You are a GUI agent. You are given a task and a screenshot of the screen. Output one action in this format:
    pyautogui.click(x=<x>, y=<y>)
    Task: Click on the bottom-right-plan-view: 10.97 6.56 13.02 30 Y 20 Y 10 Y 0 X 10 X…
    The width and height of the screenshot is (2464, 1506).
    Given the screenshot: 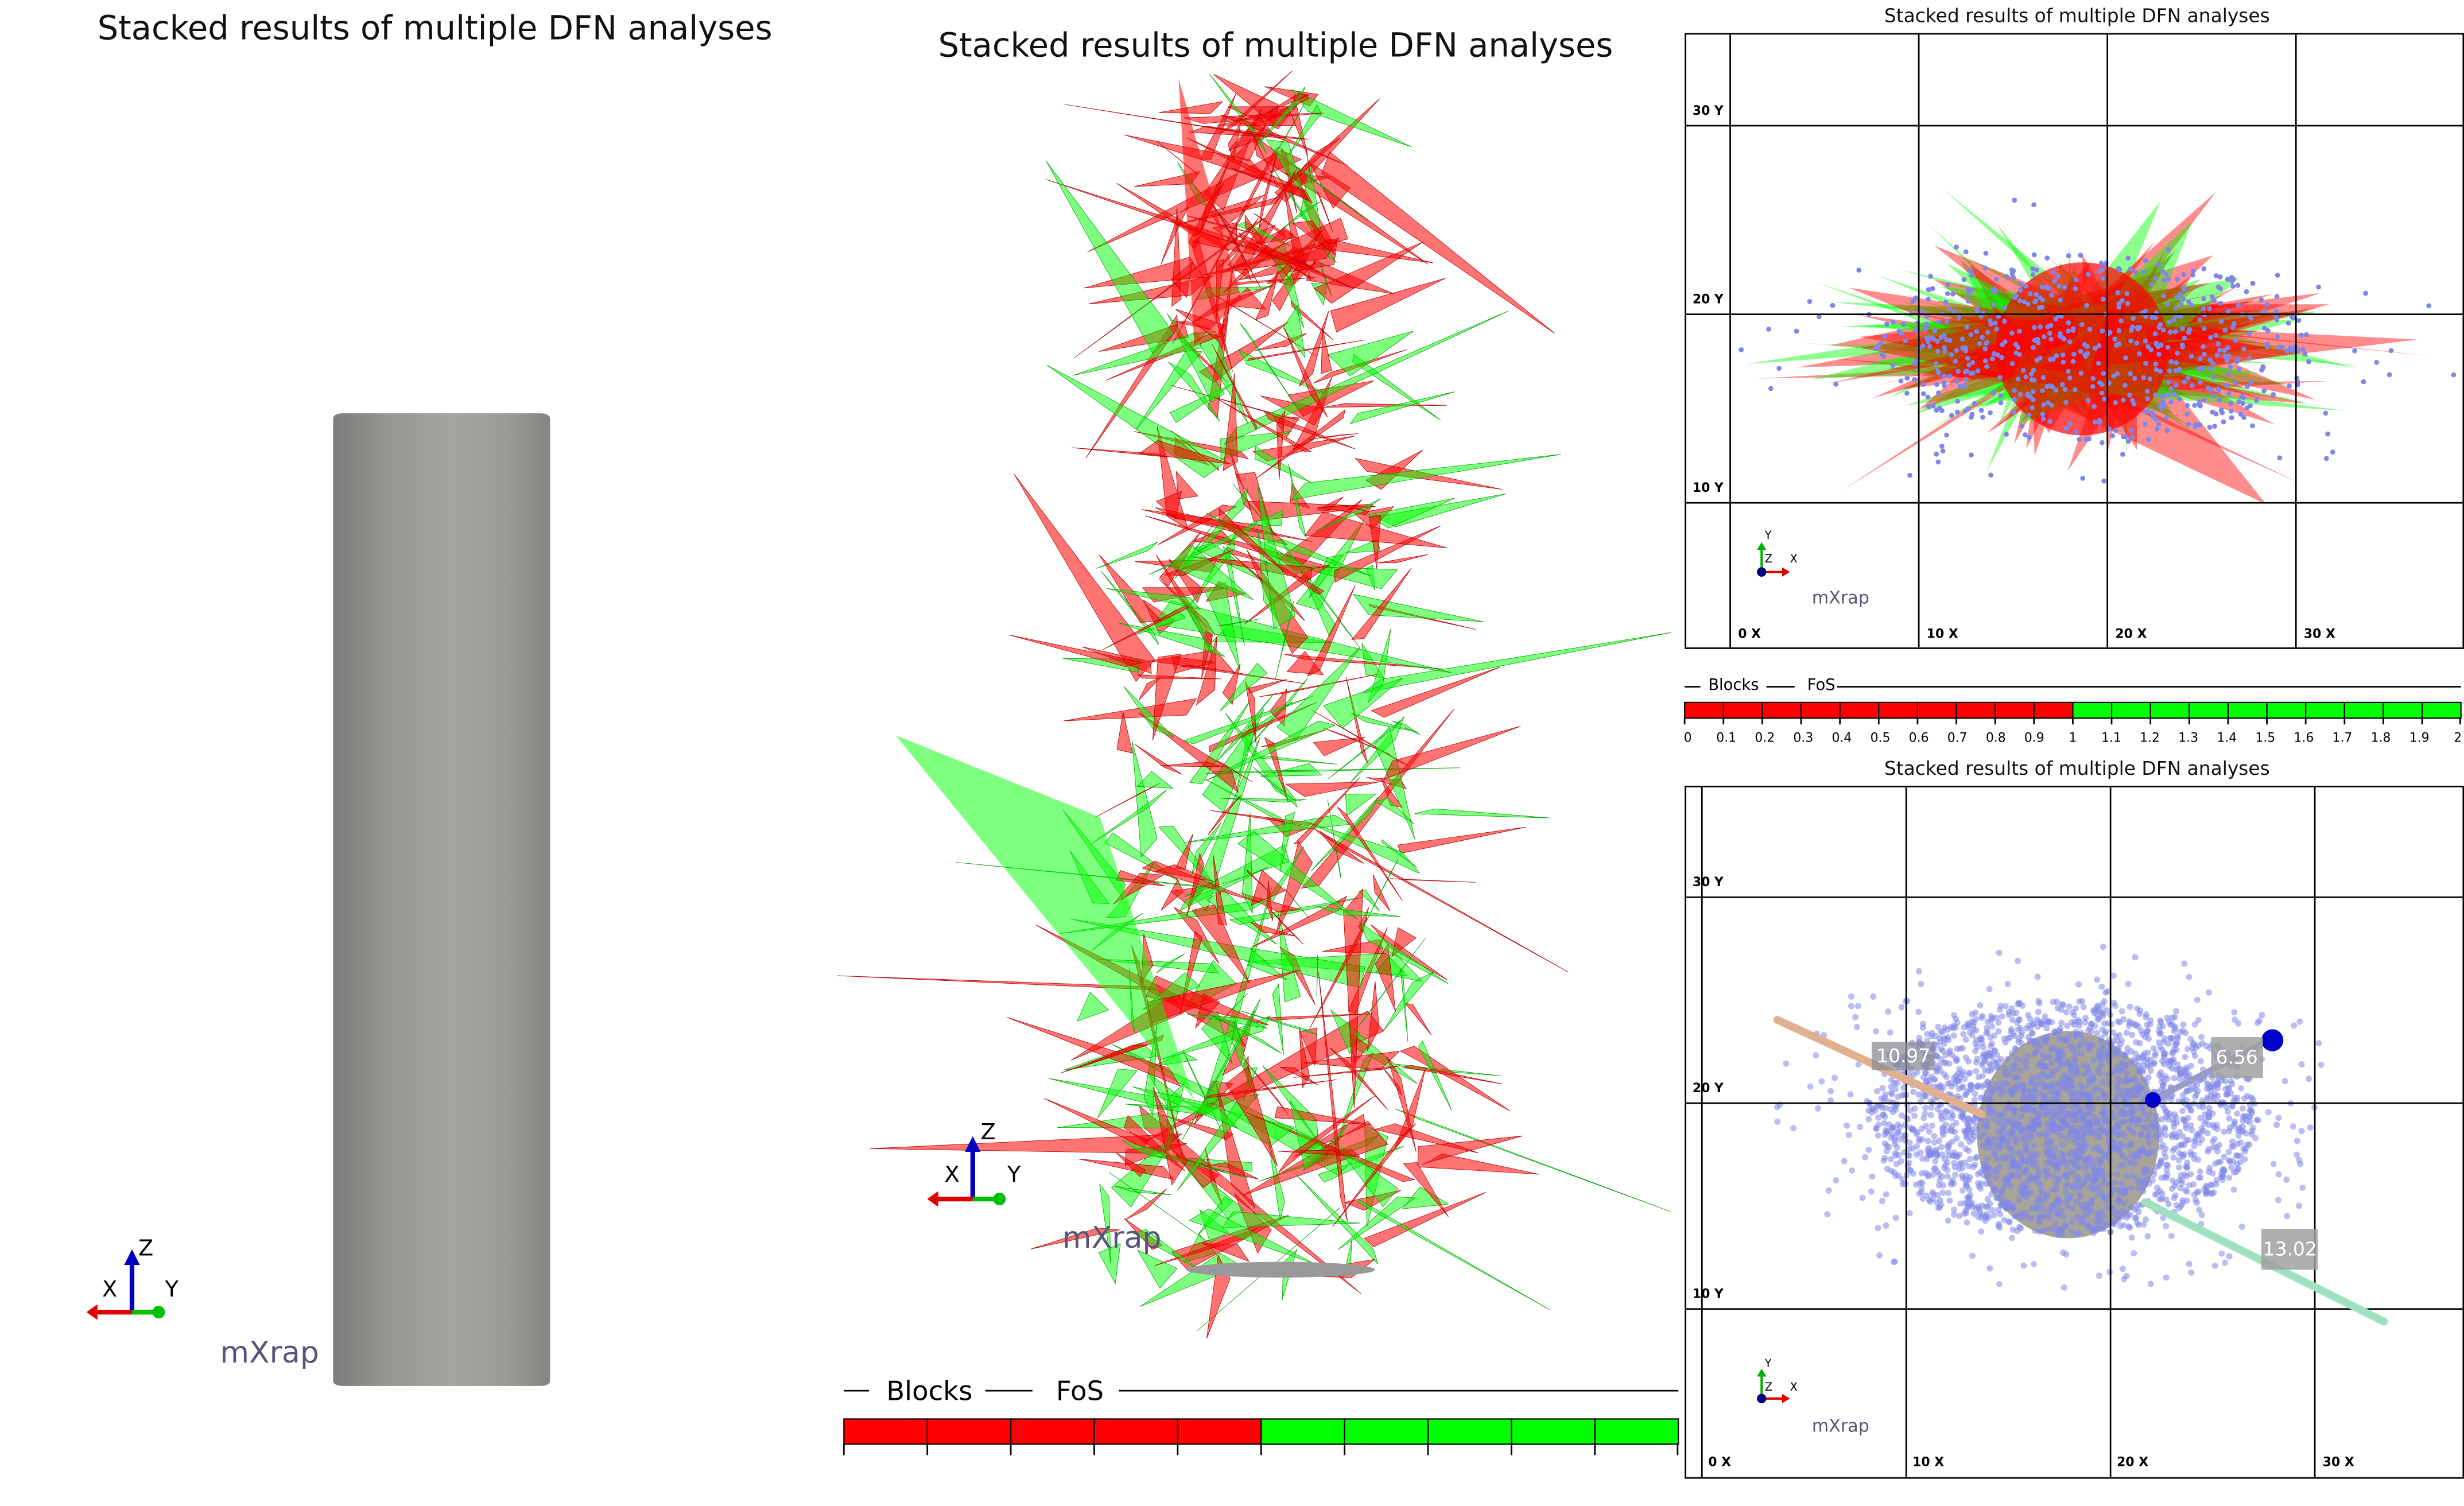 What is the action you would take?
    pyautogui.click(x=2075, y=1133)
    